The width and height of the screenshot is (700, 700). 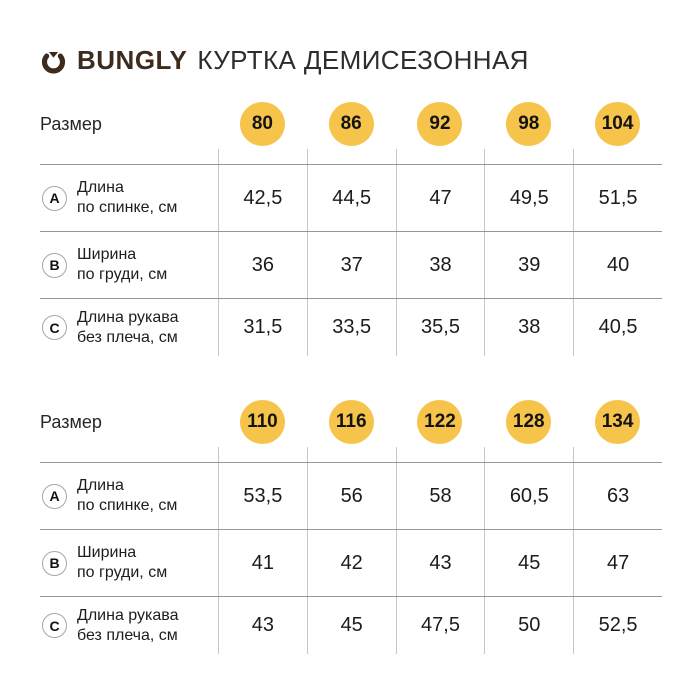 I want to click on size-badge: 116, so click(x=351, y=422).